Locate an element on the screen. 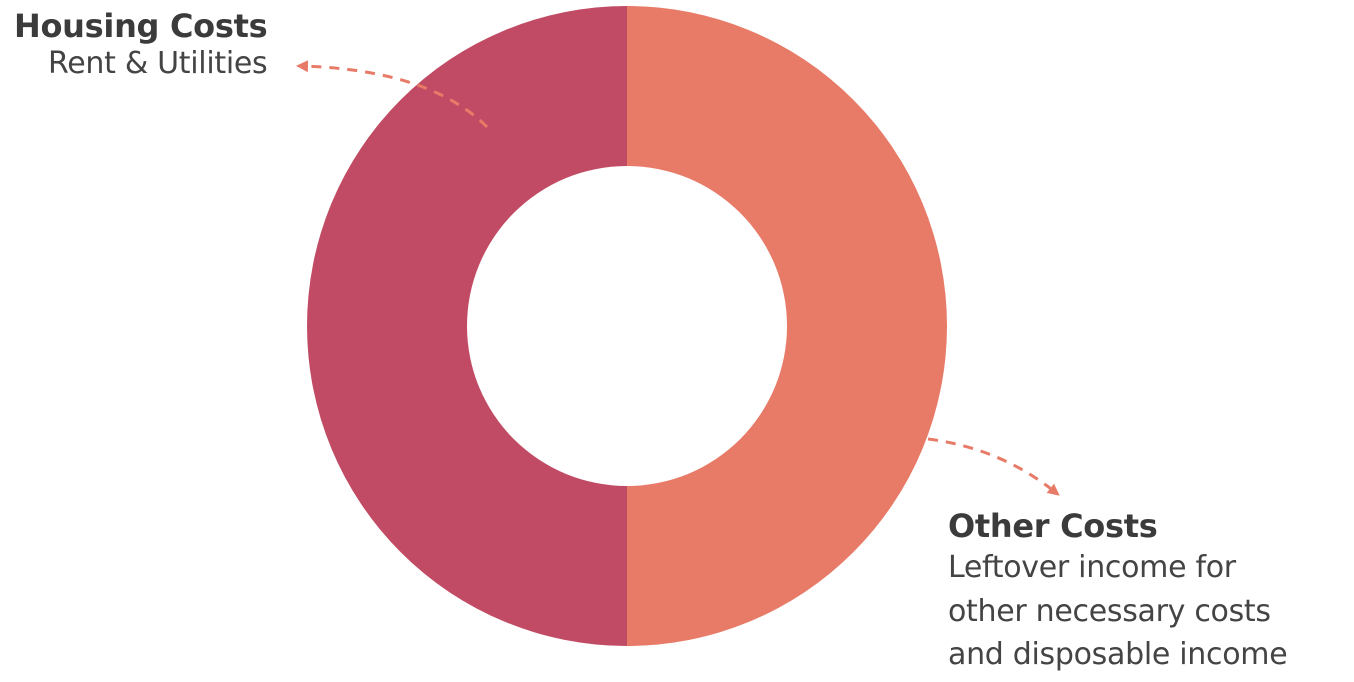  housing-costs-description: Rent & Utilities is located at coordinates (158, 63).